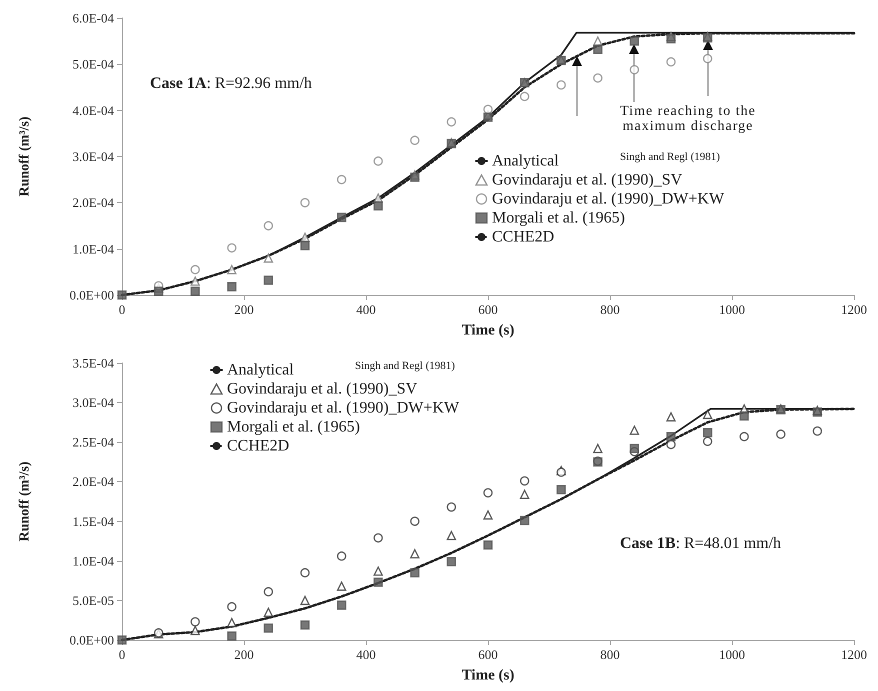 This screenshot has height=691, width=878. I want to click on y-tick-label: 4.0E-04, so click(93, 110).